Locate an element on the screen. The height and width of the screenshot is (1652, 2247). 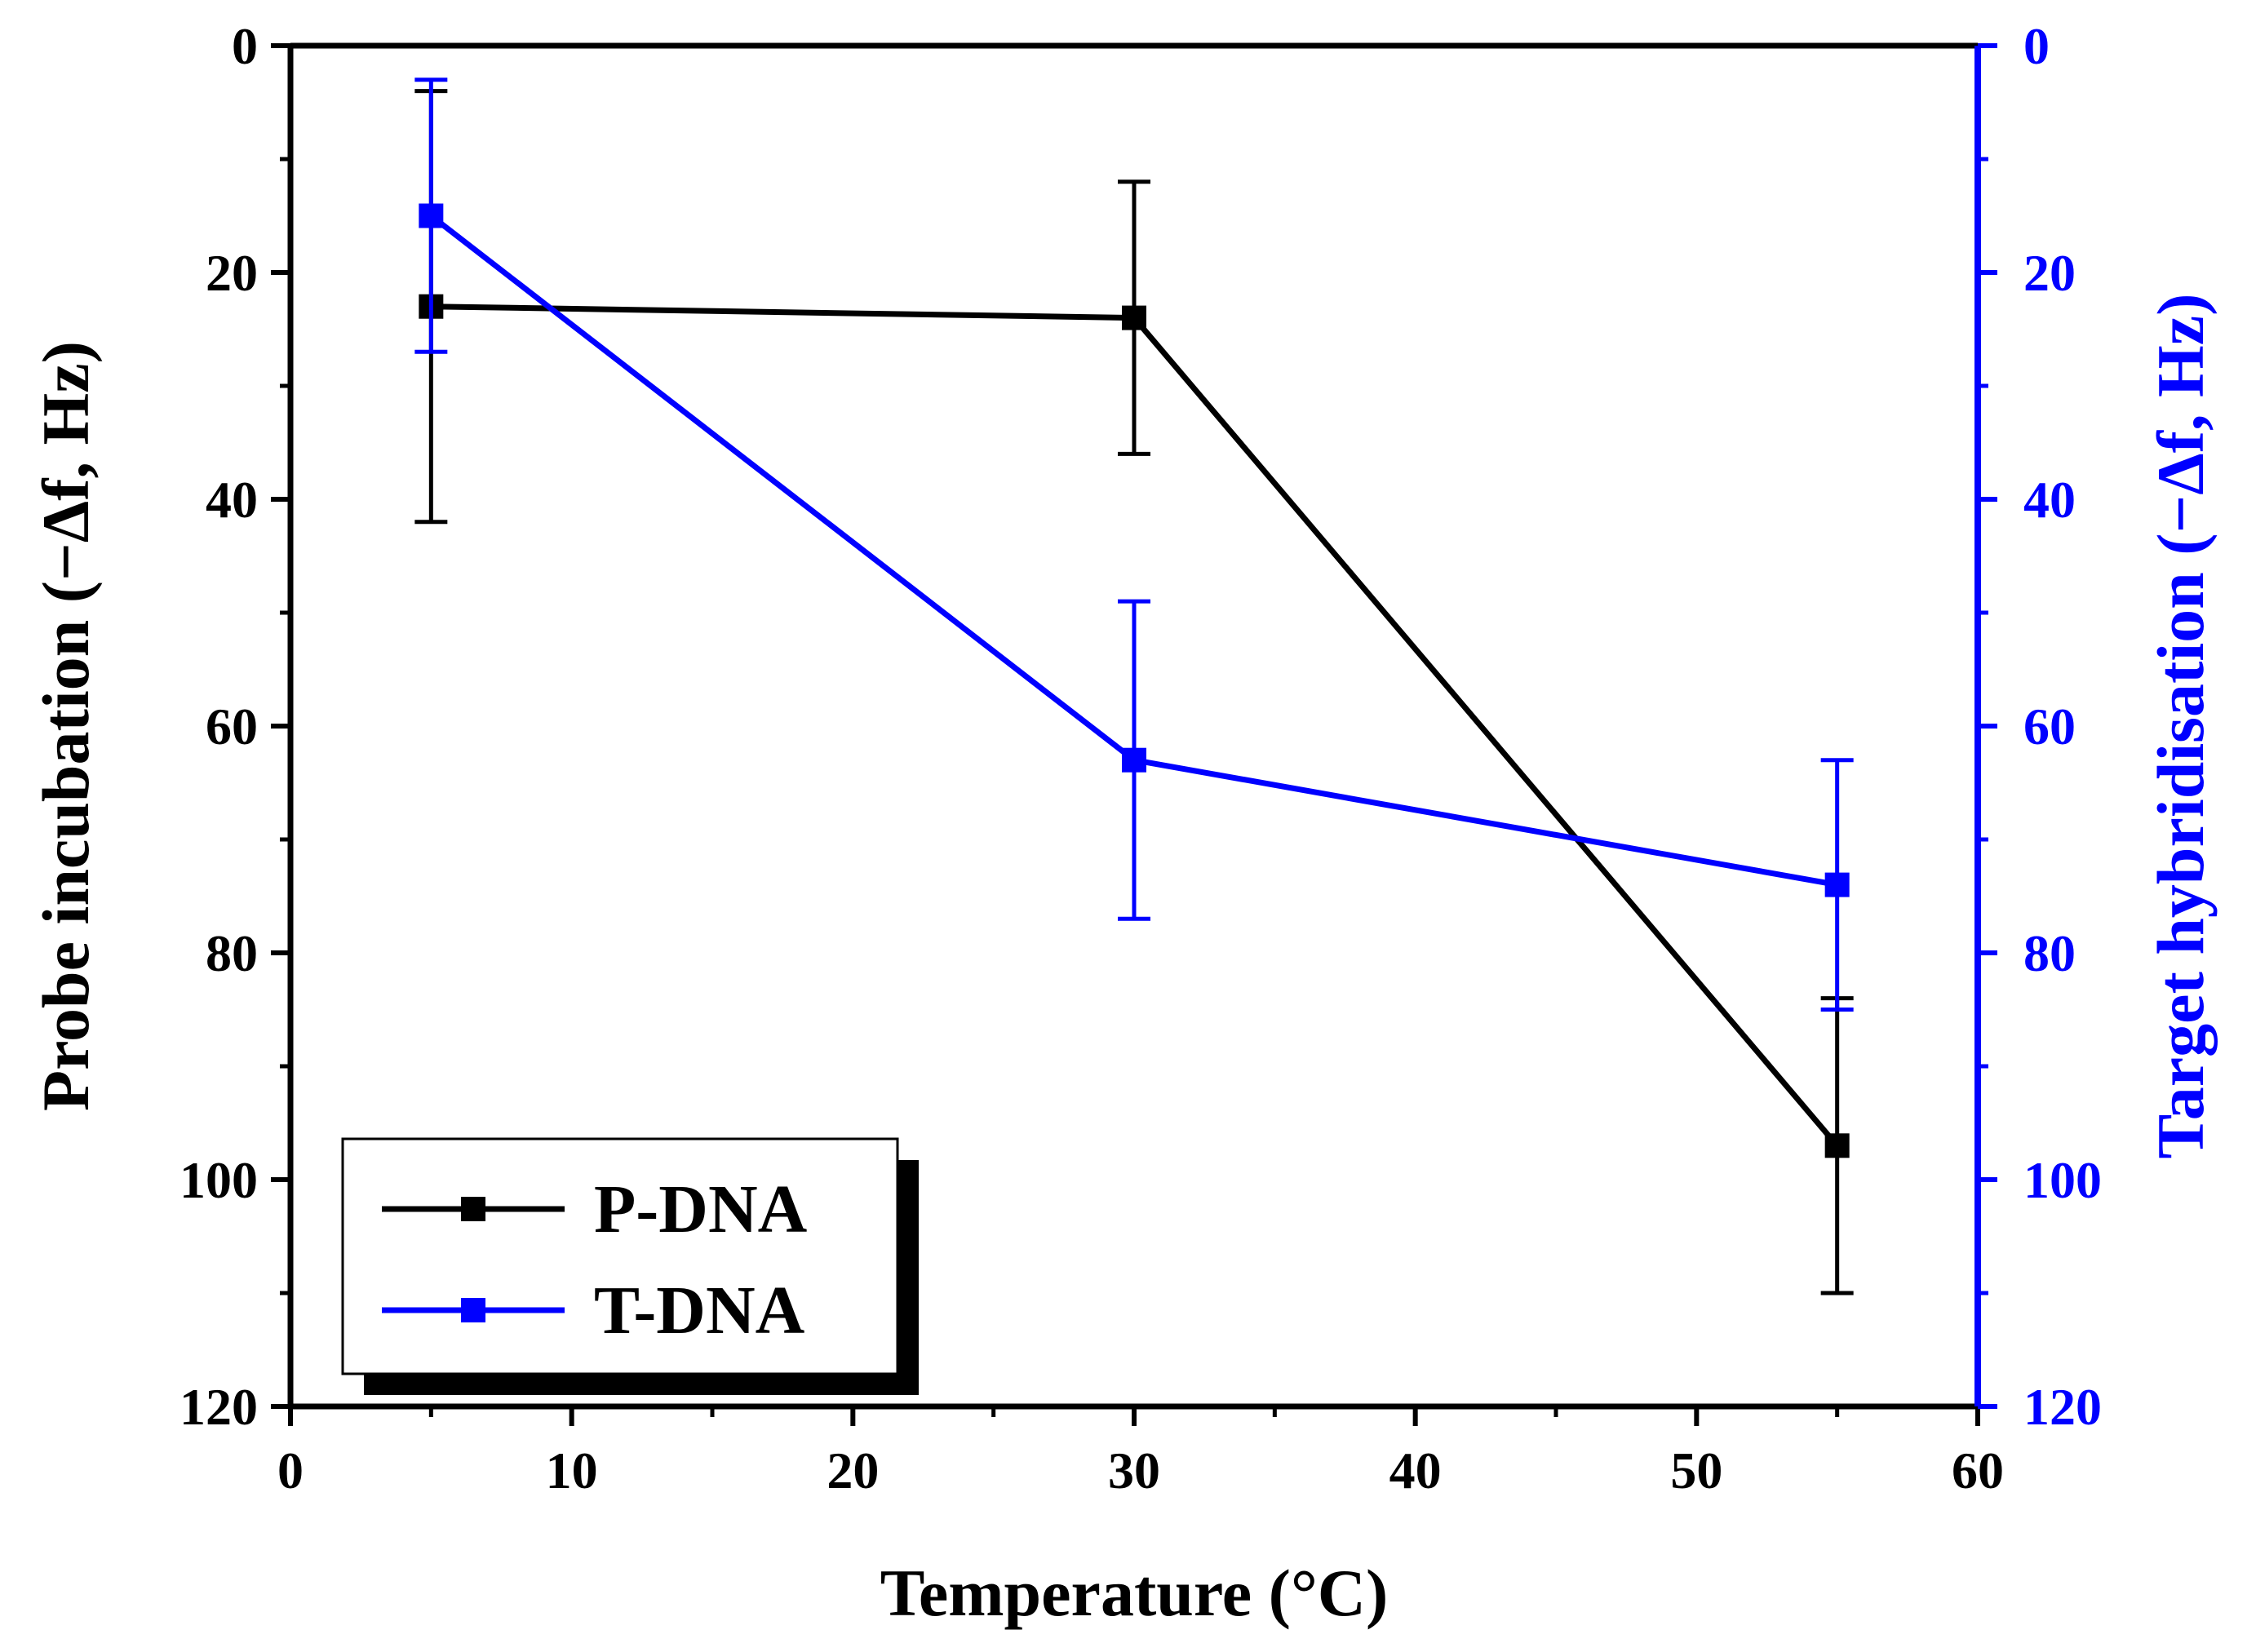
t-dna-legend-marker is located at coordinates (473, 1310).